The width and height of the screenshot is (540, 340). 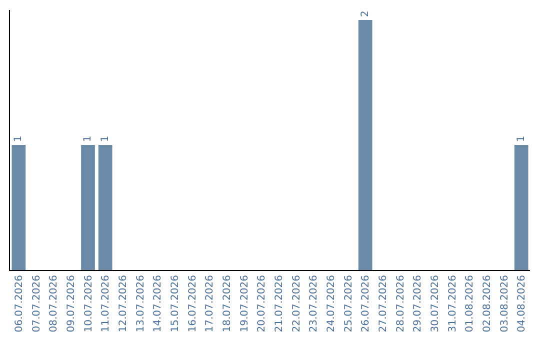 I want to click on x-tick-label: 13.07.2026, so click(x=140, y=303).